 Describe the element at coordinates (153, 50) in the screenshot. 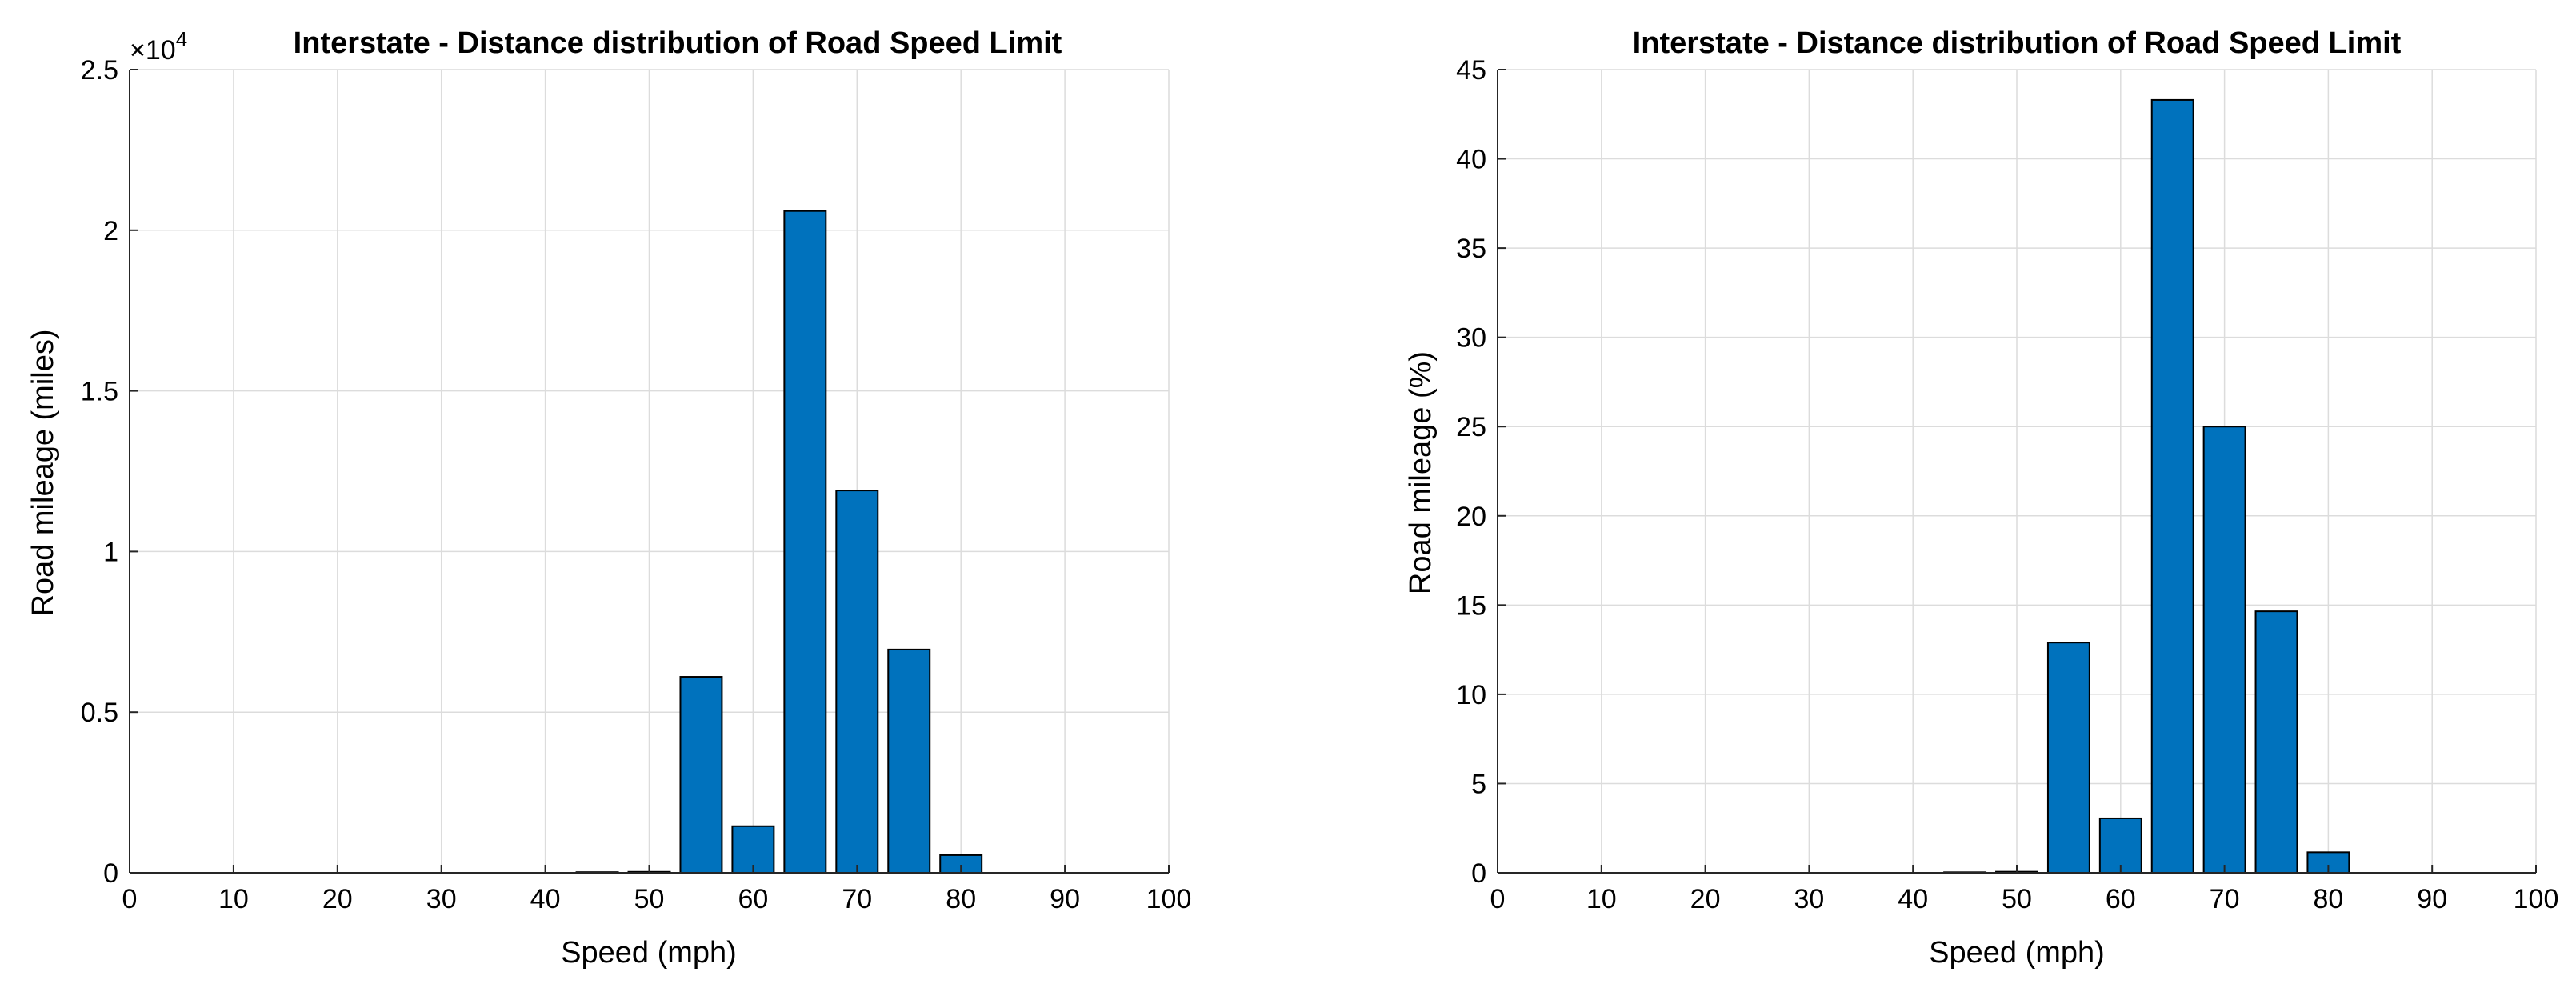

I see `y-exponent-base: ×10` at that location.